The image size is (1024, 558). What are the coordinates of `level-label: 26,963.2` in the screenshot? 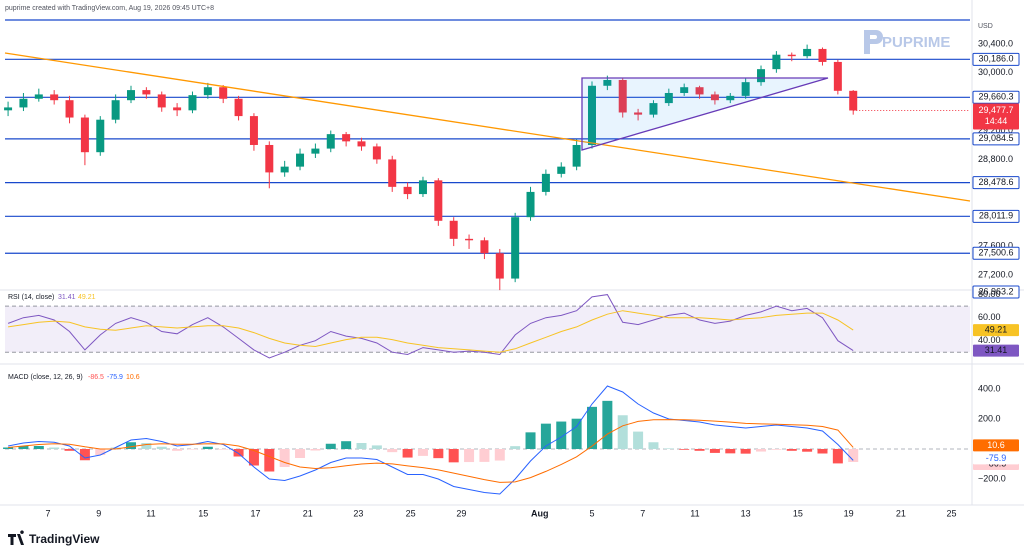 It's located at (995, 291).